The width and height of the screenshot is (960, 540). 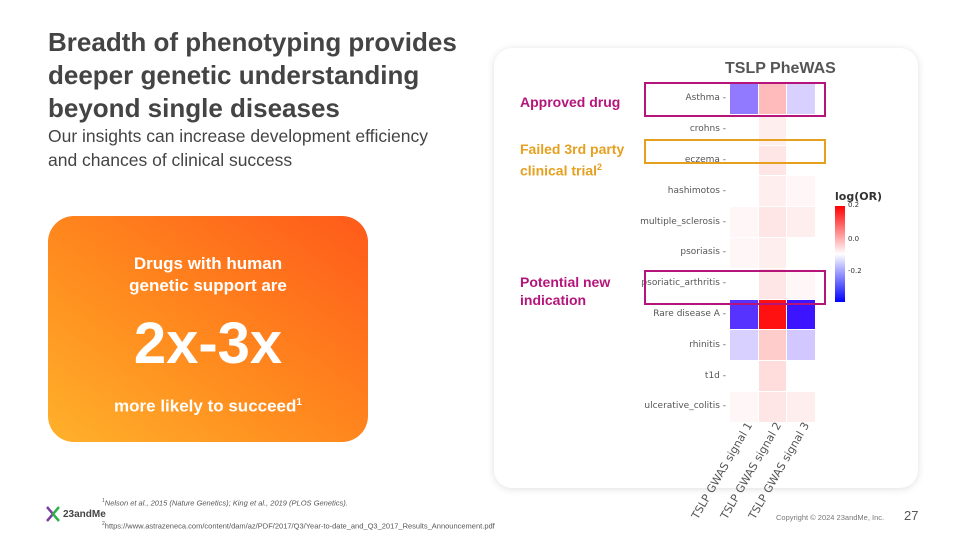 What do you see at coordinates (830, 517) in the screenshot?
I see `copyright: Copyright © 2024 23andMe, Inc.` at bounding box center [830, 517].